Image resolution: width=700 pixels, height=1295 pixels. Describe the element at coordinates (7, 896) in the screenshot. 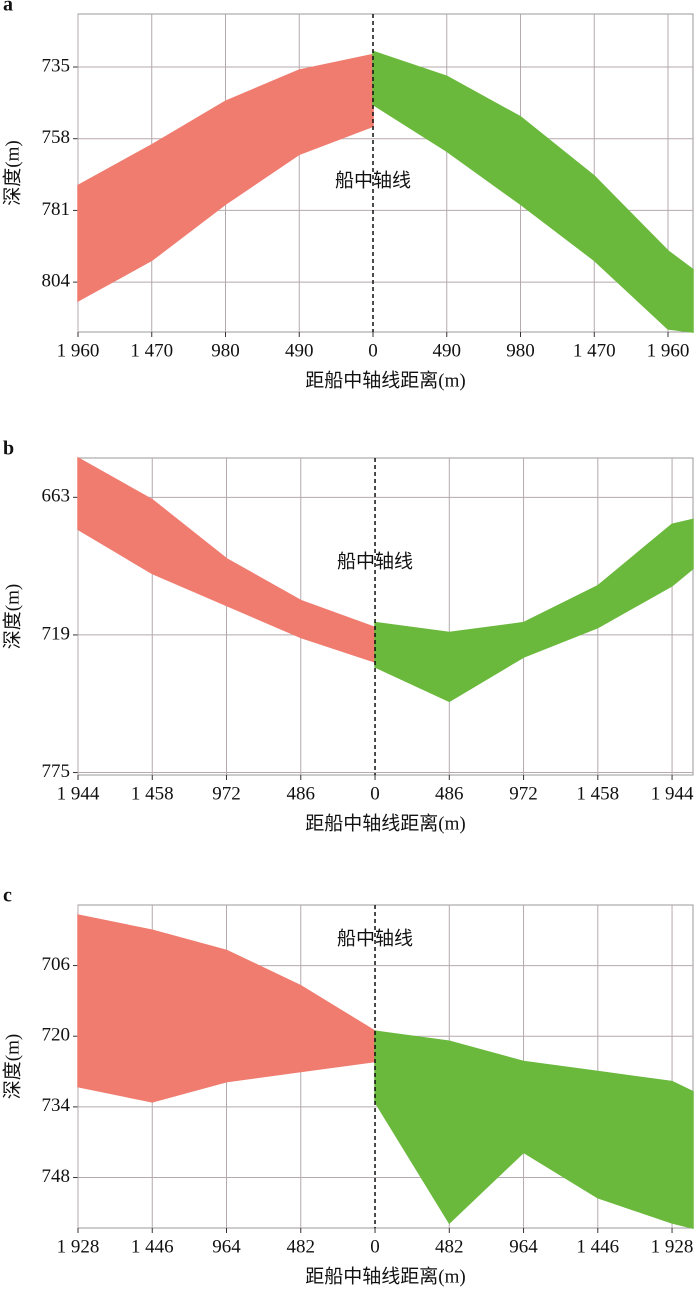

I see `panel-label: c` at that location.